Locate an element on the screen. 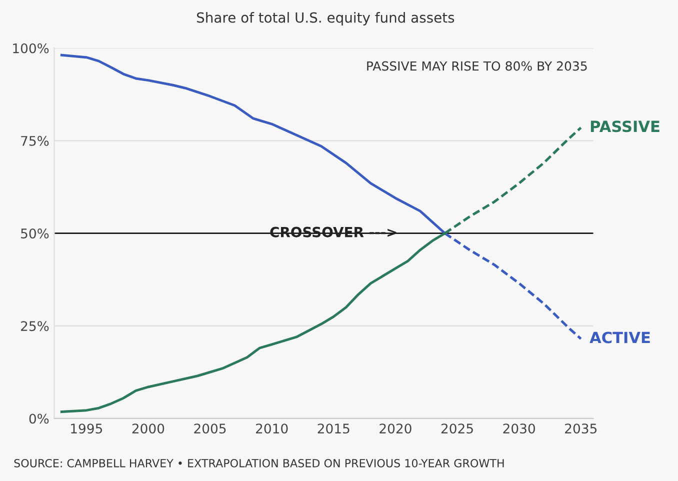  chart-title: Share of total U.S. equity fund assets is located at coordinates (325, 19).